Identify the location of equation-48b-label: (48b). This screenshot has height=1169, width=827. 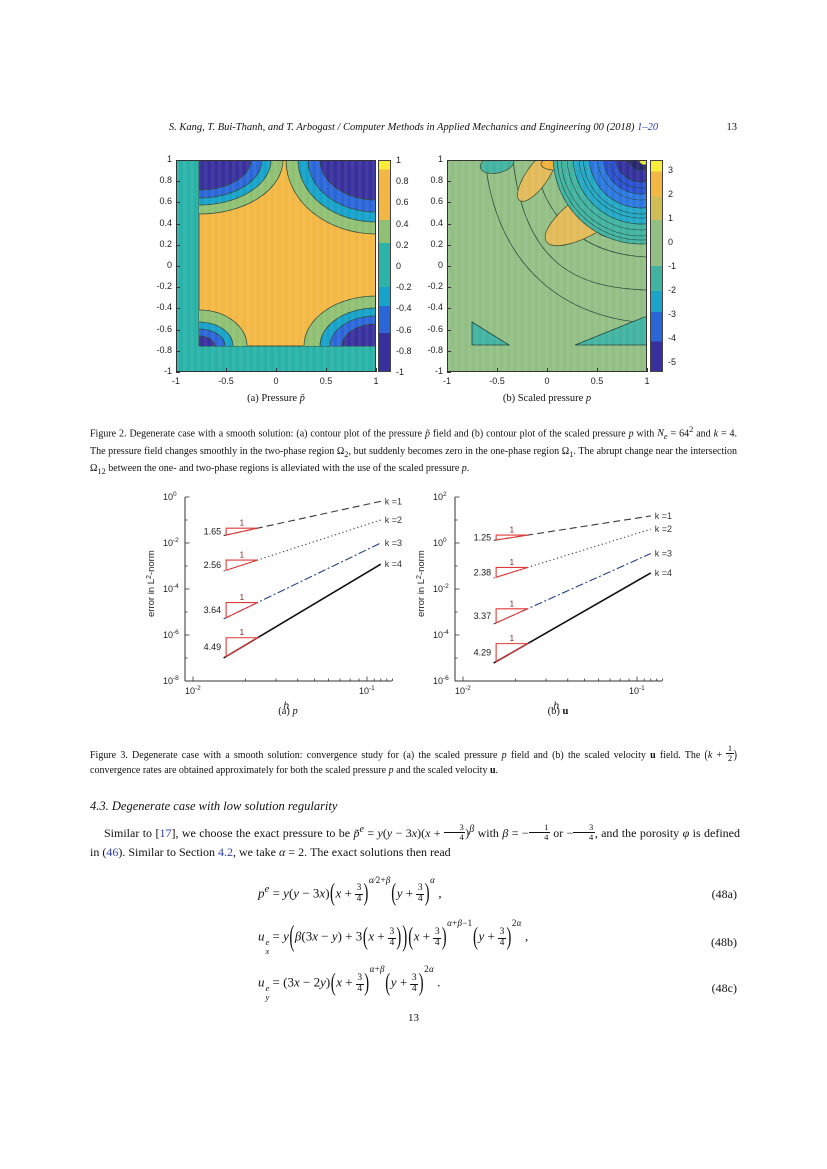
(724, 941).